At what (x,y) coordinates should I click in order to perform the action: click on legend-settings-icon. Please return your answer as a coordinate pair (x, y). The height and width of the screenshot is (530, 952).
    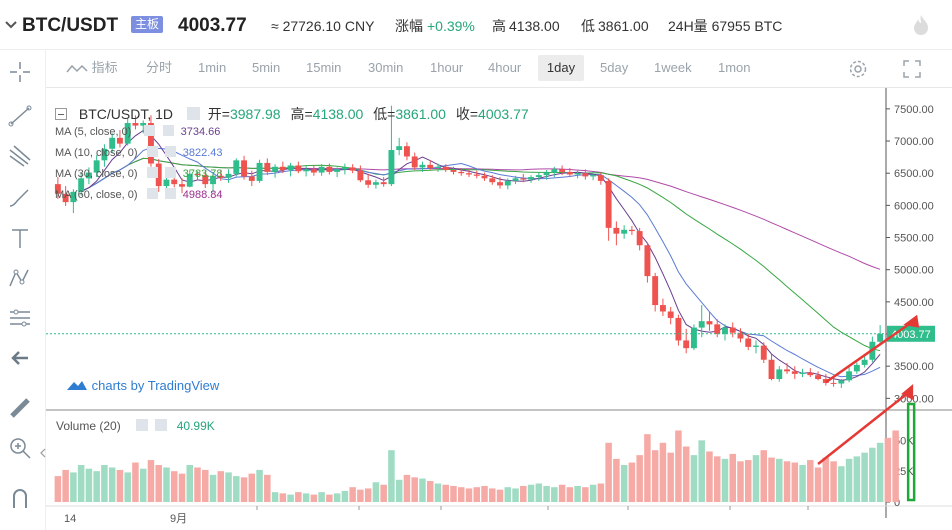
    Looking at the image, I should click on (193, 113).